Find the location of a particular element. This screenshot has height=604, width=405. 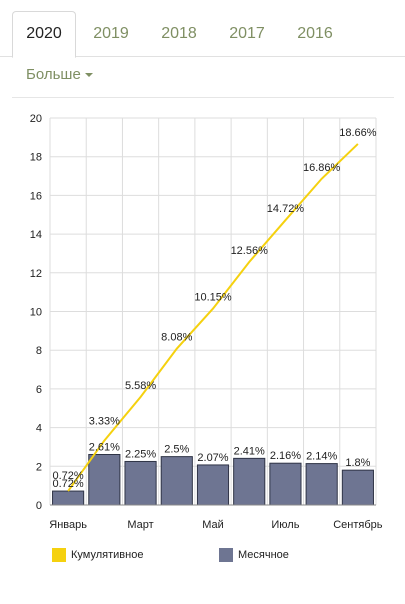

monthly-data-label: 2.16% is located at coordinates (285, 456).